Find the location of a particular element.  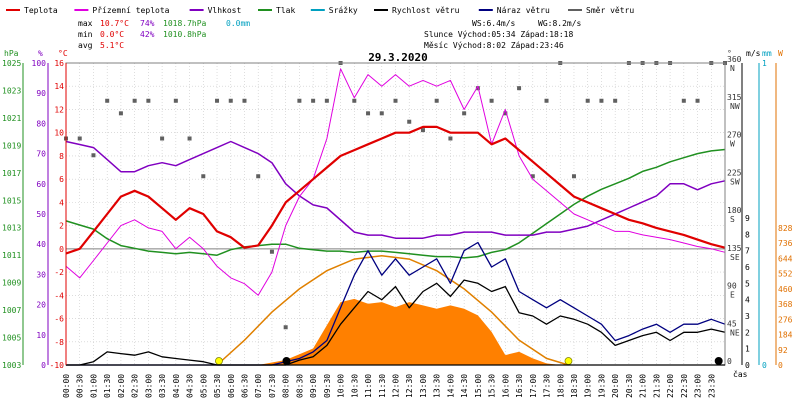

stats-max-press: 1018.7hPa is located at coordinates (185, 23).